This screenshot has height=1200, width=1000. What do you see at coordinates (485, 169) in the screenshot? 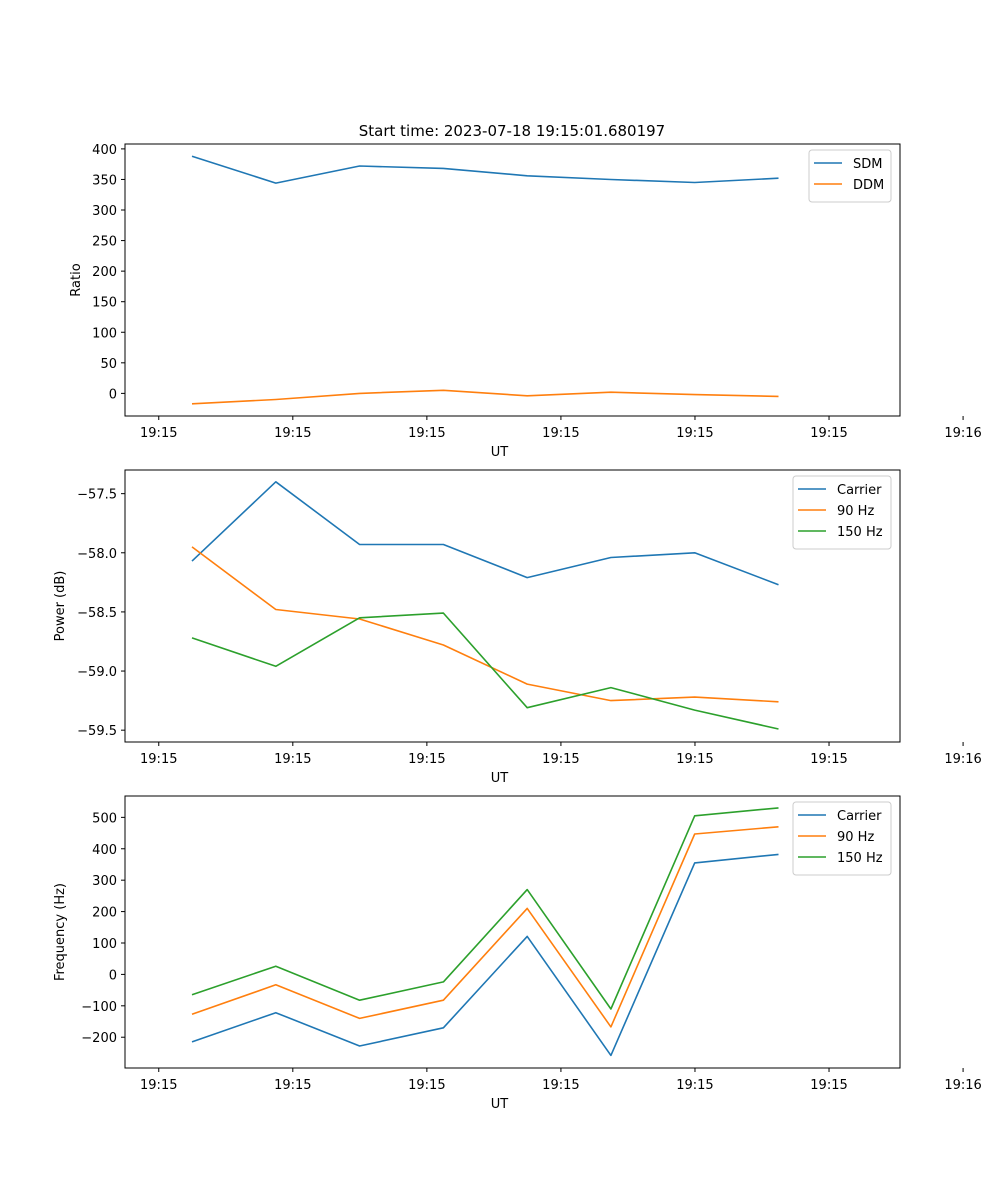
I see `series-line-sdm` at bounding box center [485, 169].